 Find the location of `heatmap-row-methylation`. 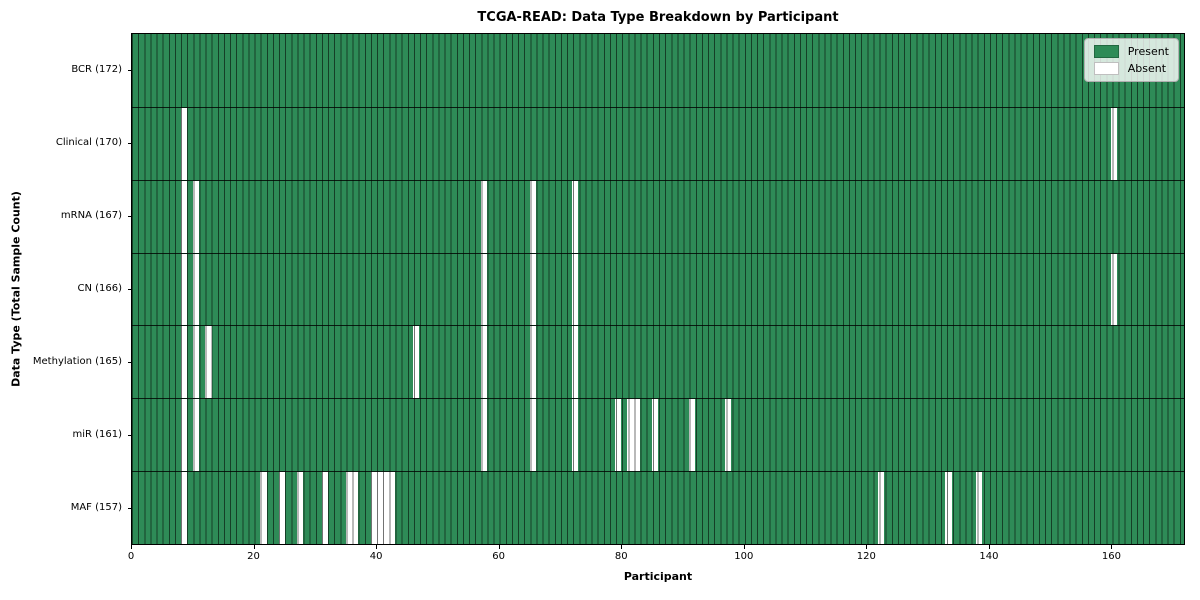

heatmap-row-methylation is located at coordinates (658, 362).